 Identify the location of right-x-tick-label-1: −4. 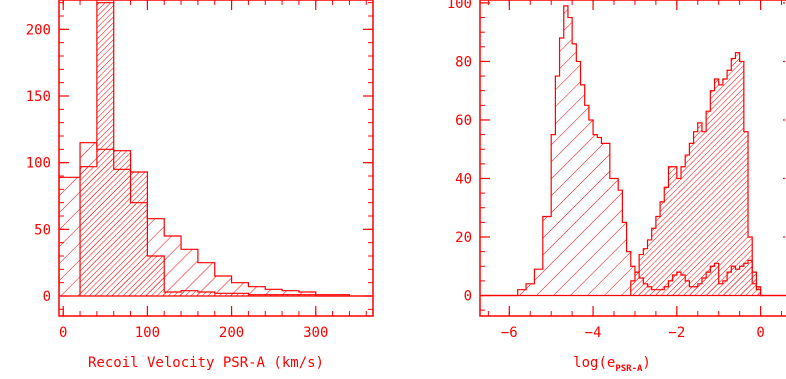
(593, 333).